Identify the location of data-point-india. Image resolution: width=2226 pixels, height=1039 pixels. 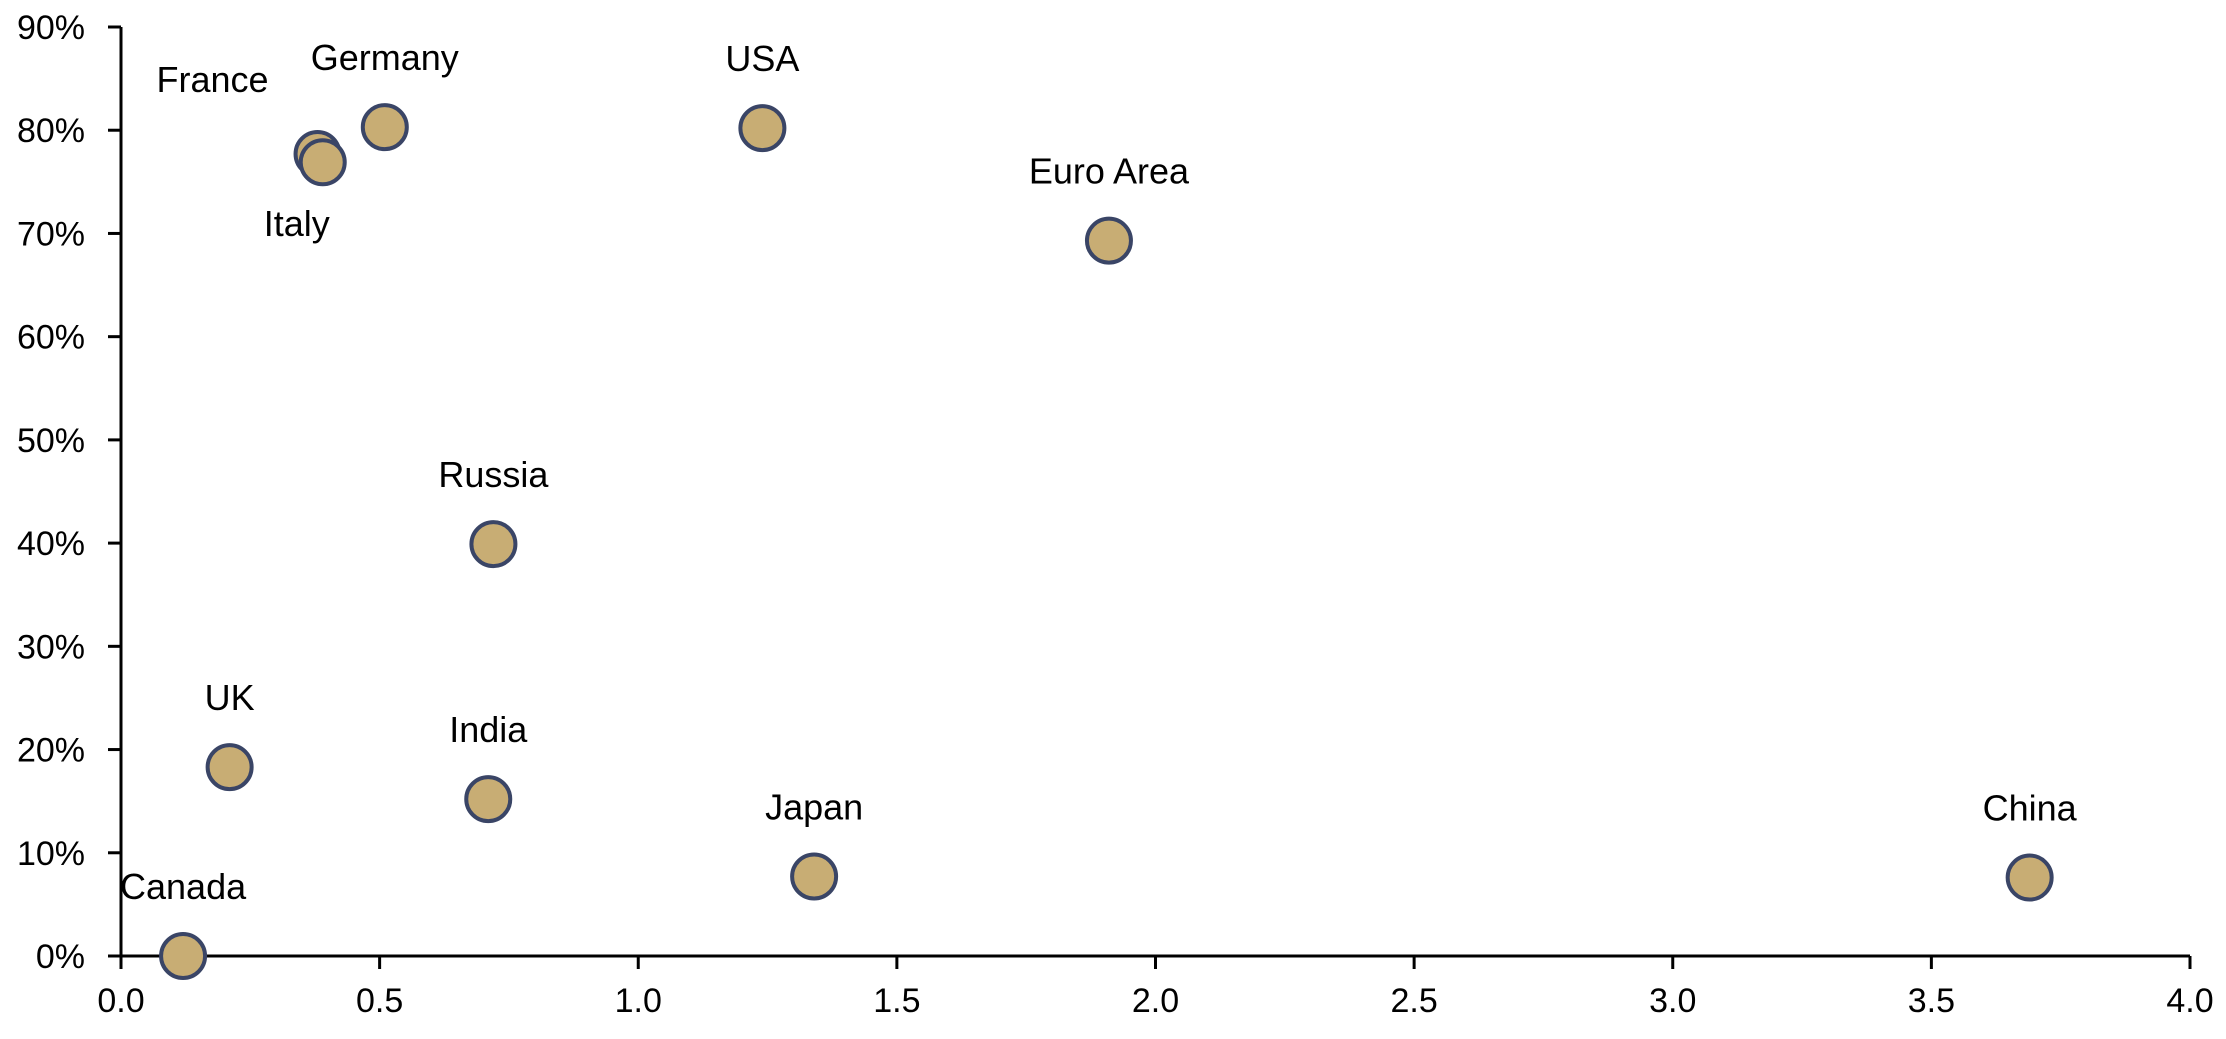
(488, 799).